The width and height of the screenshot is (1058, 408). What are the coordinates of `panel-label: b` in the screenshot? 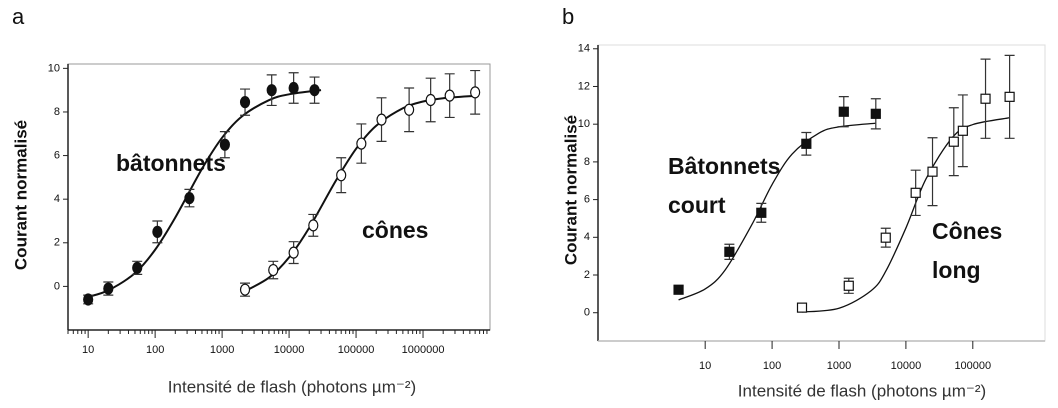 It's located at (568, 16).